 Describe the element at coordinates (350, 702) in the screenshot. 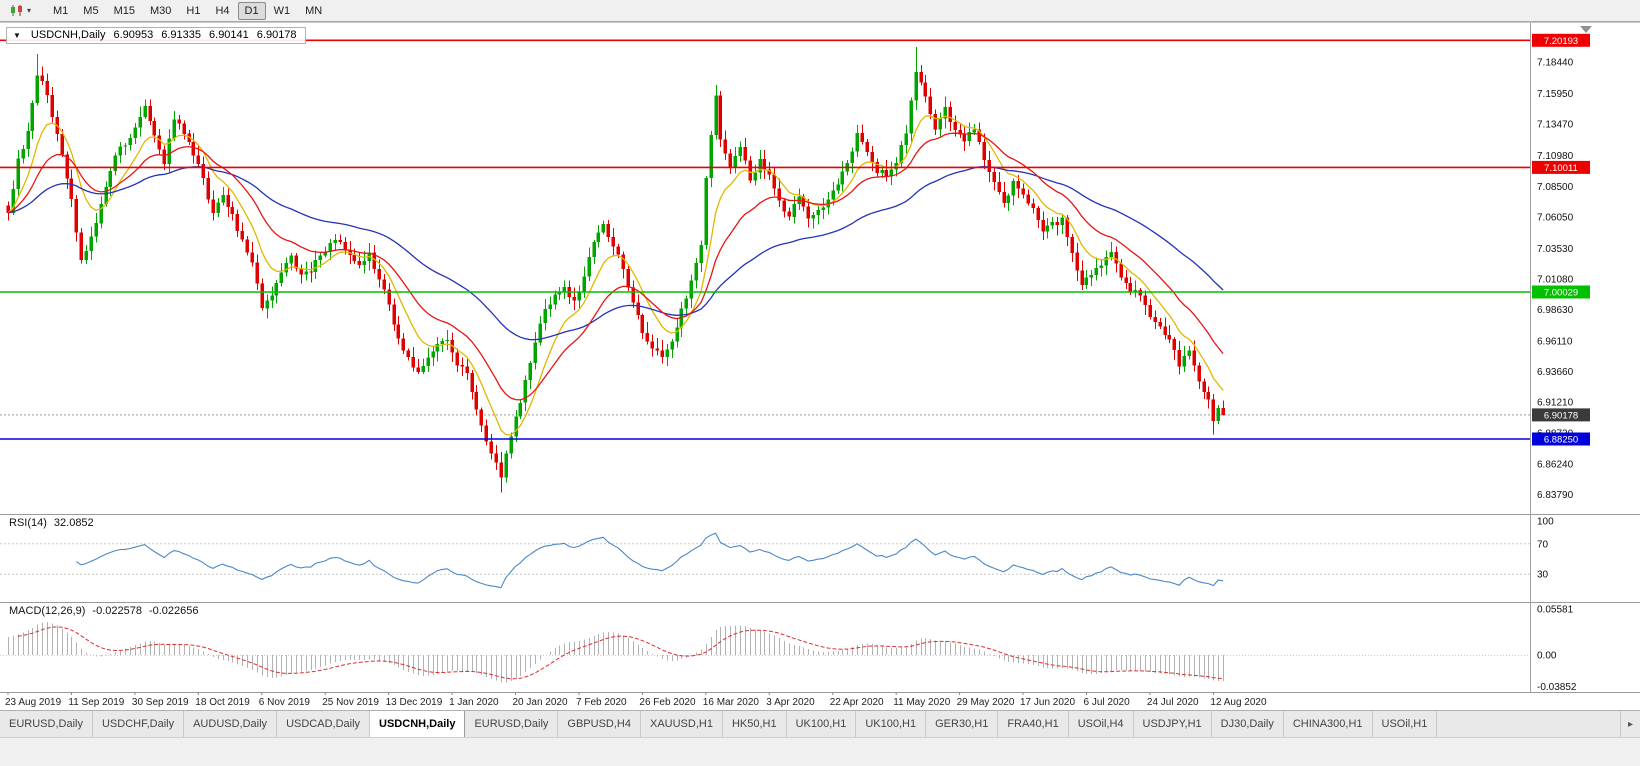

I see `svg-text: 25 Nov 2019` at that location.